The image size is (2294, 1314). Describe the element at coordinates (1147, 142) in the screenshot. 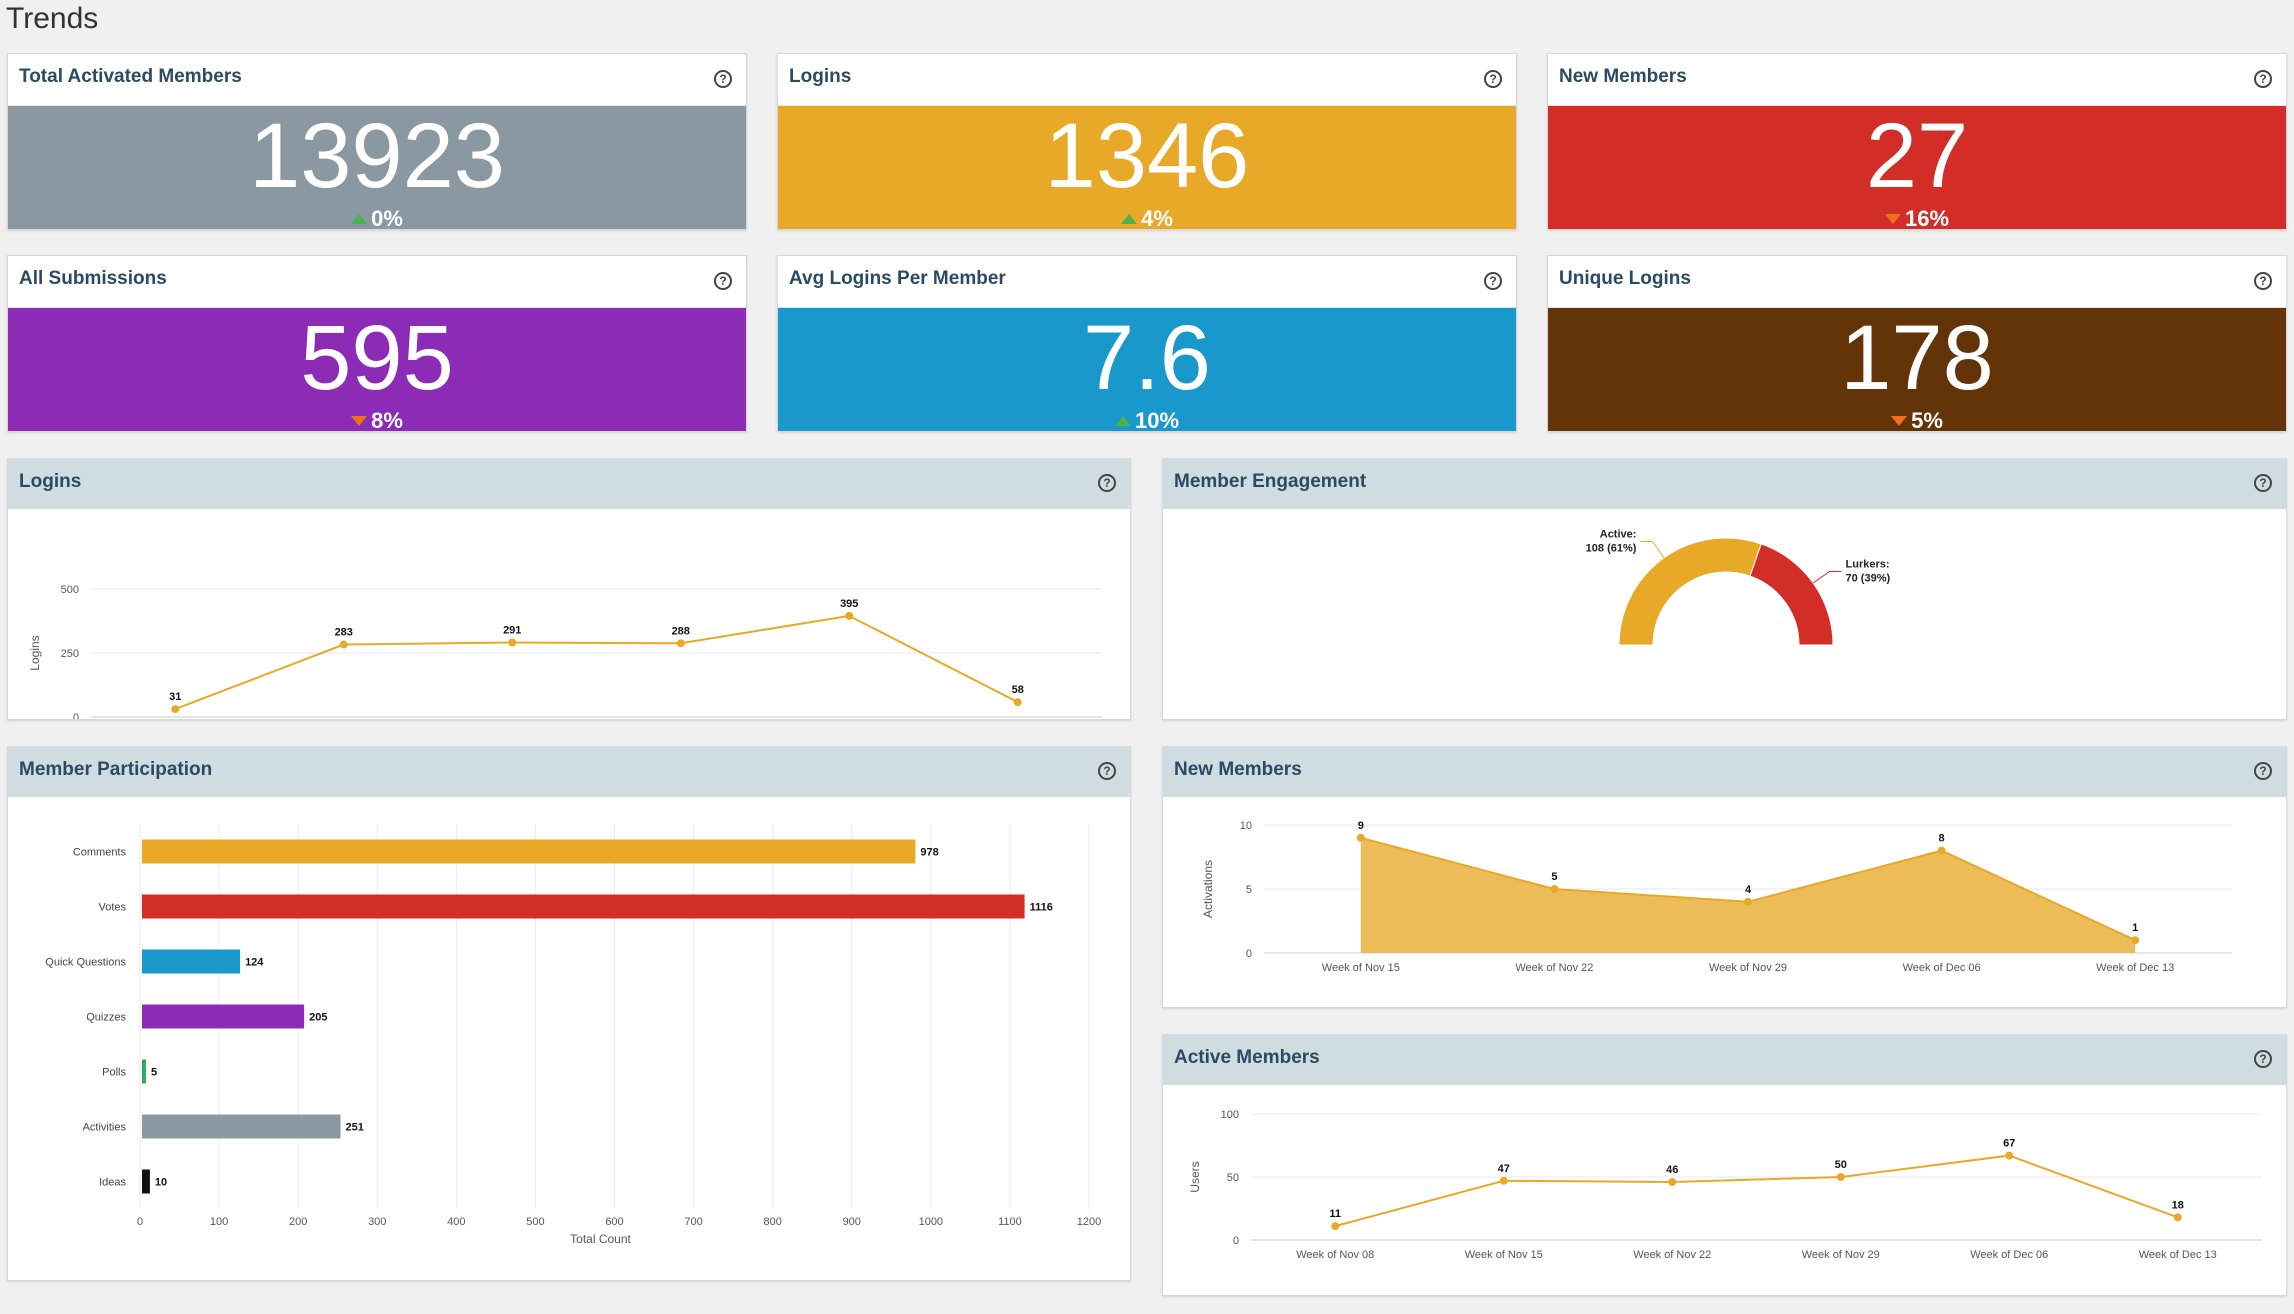

I see `kpi-card-logins: Logins ? 1346 4%` at that location.